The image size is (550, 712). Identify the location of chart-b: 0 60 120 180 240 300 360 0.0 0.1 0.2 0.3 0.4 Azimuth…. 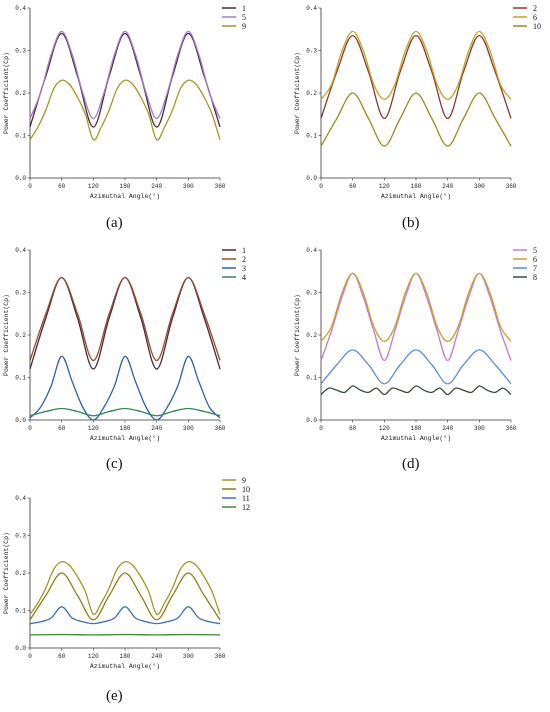
(417, 102).